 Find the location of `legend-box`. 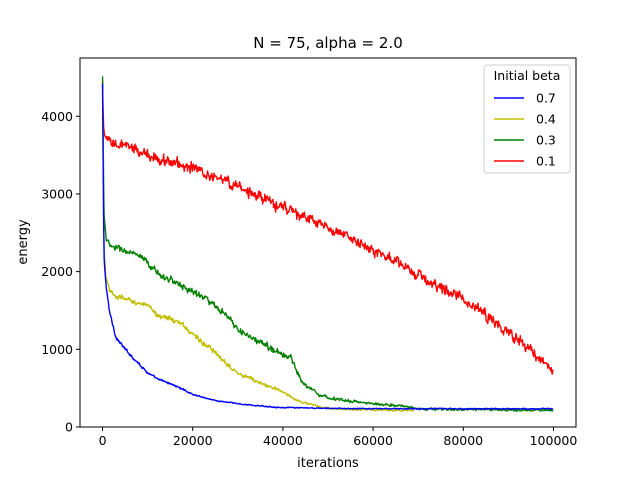

legend-box is located at coordinates (527, 119).